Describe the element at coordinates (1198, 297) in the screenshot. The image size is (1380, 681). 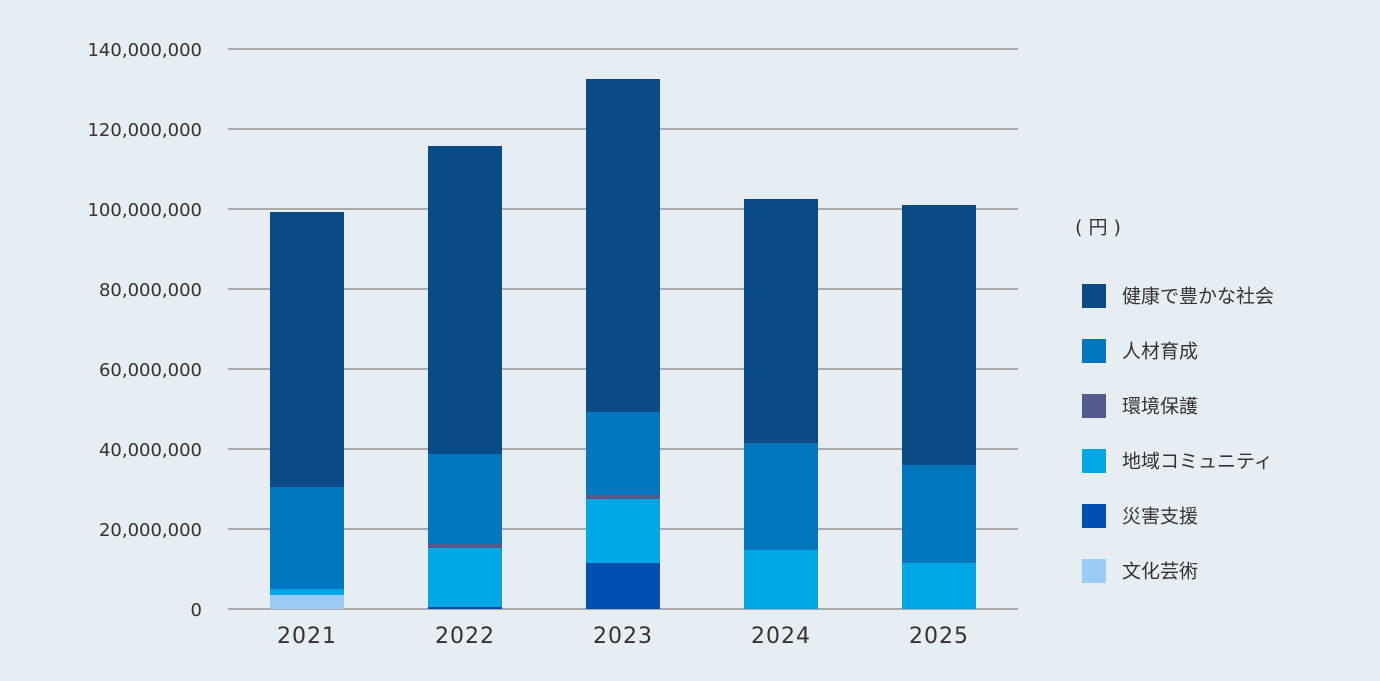
I see `legend-label: 健康で豊かな社会` at that location.